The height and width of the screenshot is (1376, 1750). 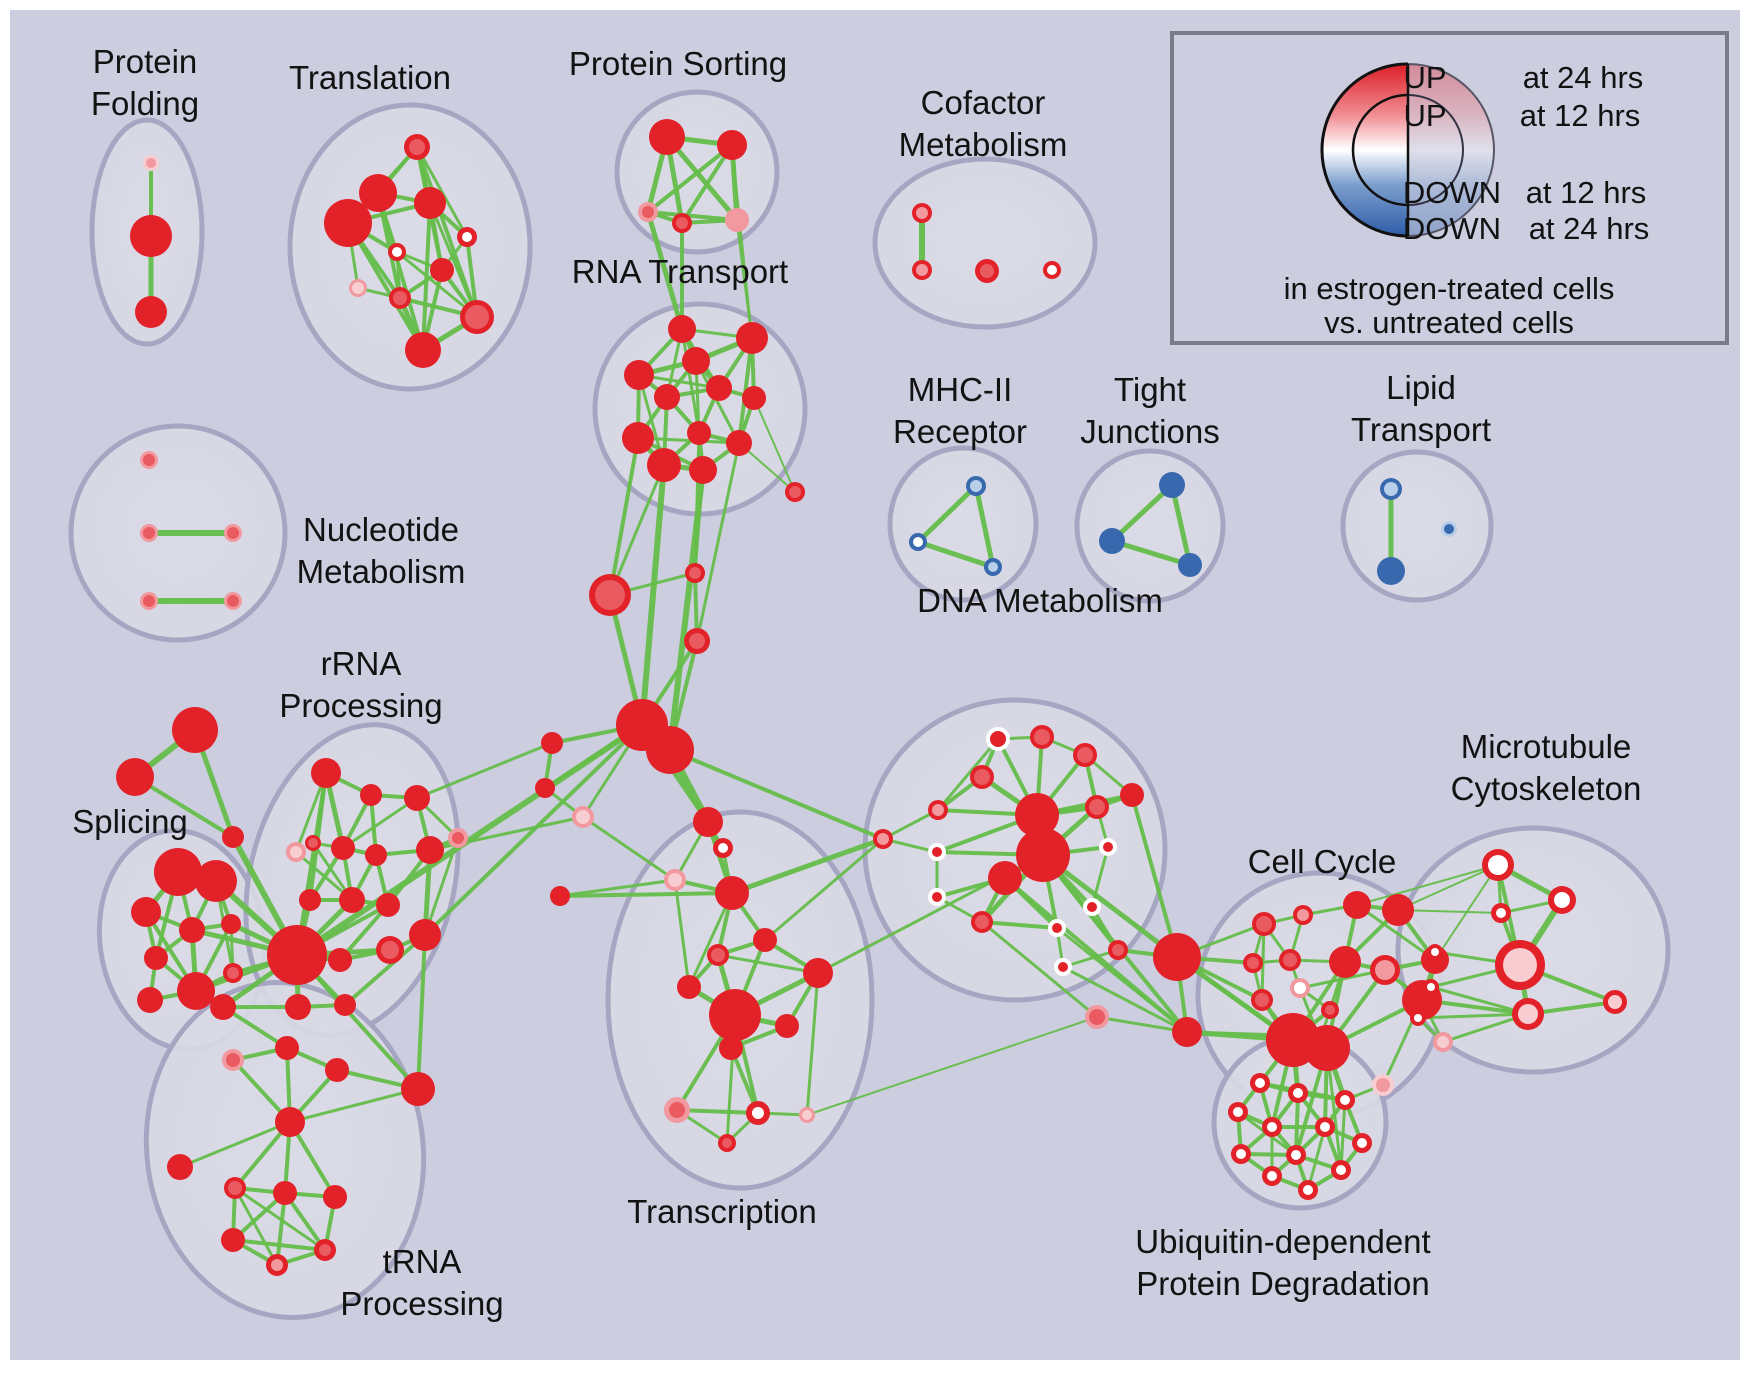 What do you see at coordinates (653, 595) in the screenshot?
I see `edge-r10-h3` at bounding box center [653, 595].